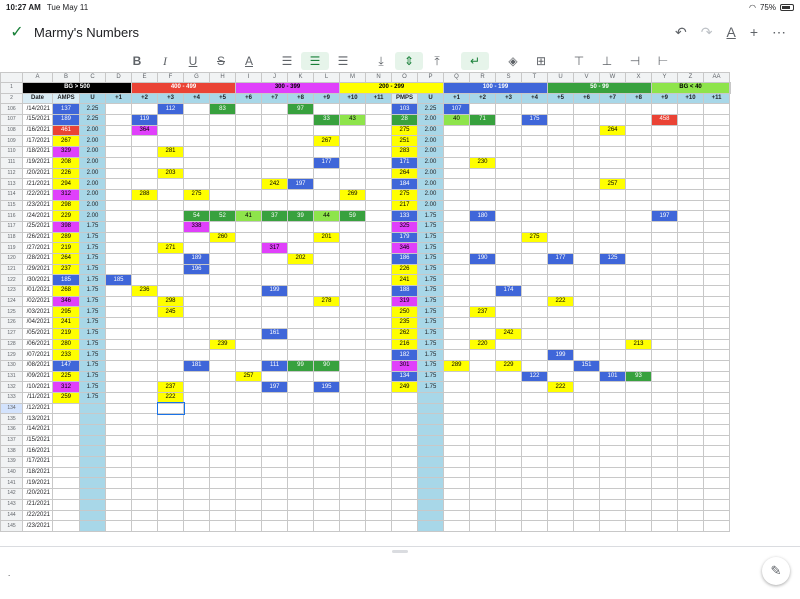  Describe the element at coordinates (37, 173) in the screenshot. I see `date-cell: /20/2021` at that location.